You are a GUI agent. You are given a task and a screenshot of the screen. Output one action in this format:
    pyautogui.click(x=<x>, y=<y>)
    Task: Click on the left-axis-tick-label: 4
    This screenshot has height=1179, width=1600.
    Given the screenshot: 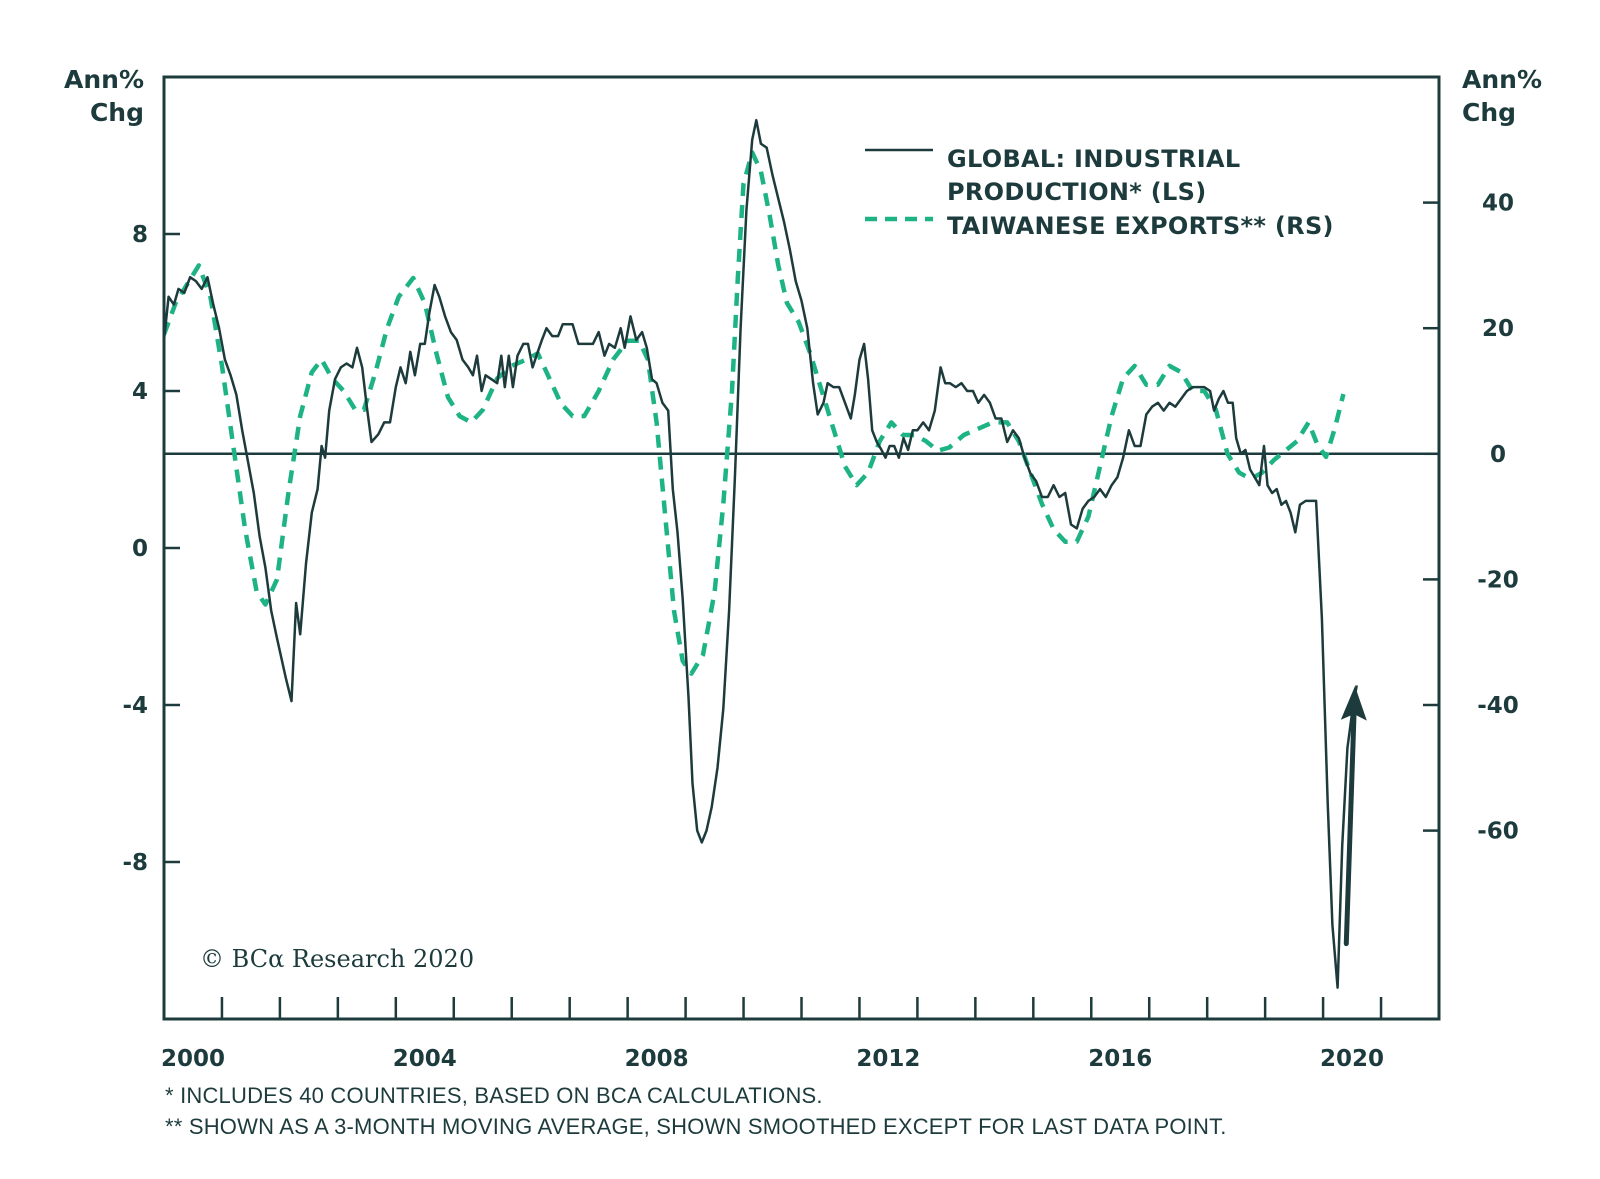 What is the action you would take?
    pyautogui.click(x=140, y=392)
    